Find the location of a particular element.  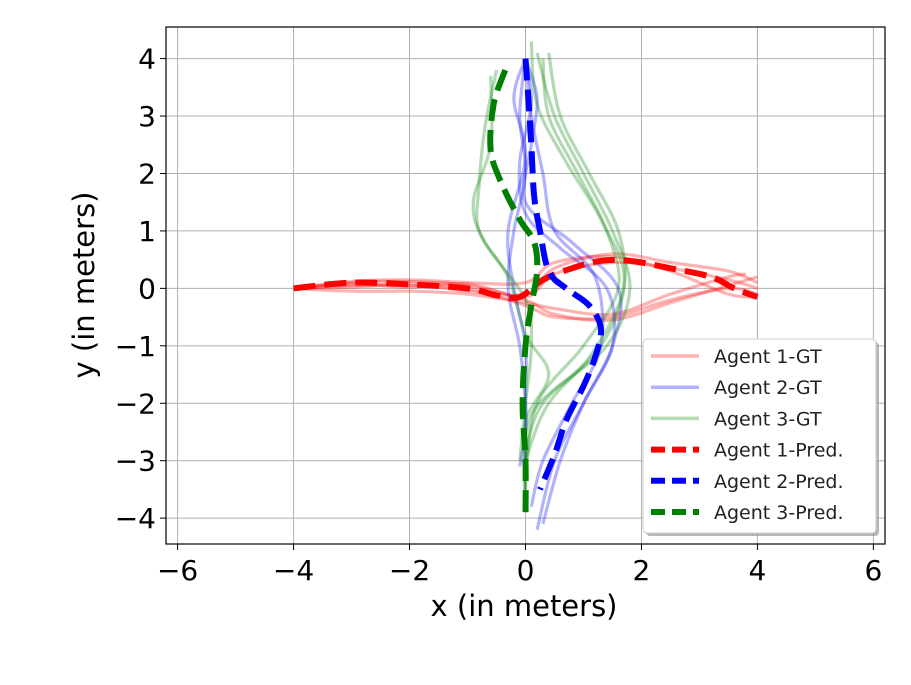

x-tick-label: 6 is located at coordinates (873, 570).